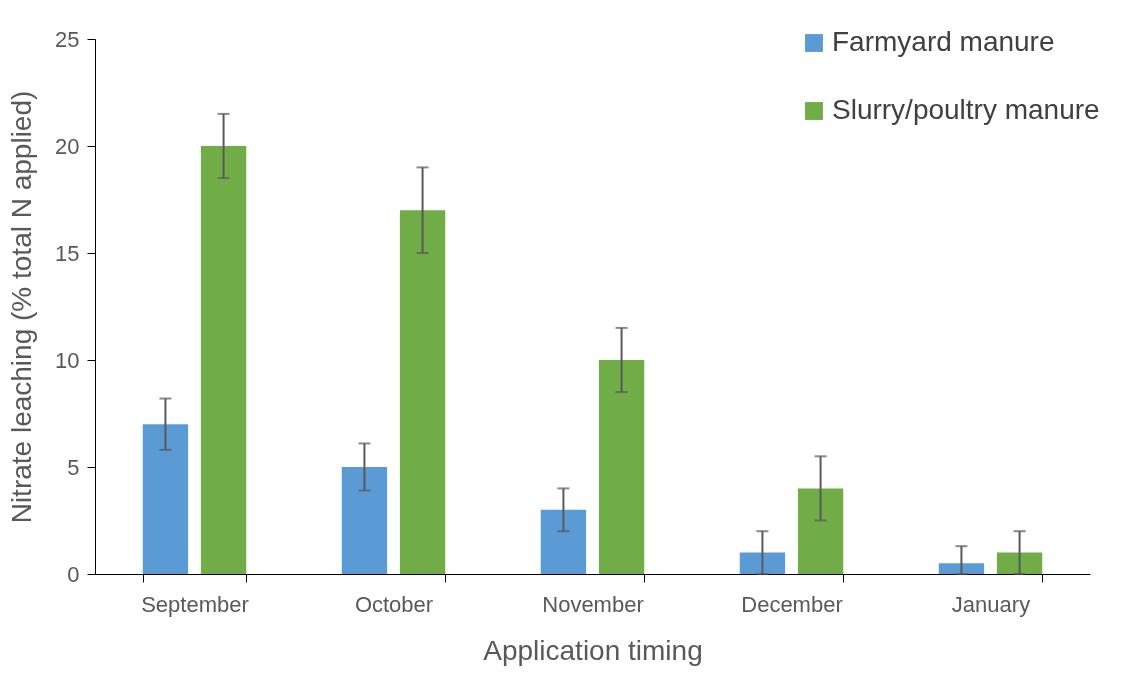 This screenshot has width=1142, height=681. Describe the element at coordinates (73, 467) in the screenshot. I see `y-tick-label: 5` at that location.